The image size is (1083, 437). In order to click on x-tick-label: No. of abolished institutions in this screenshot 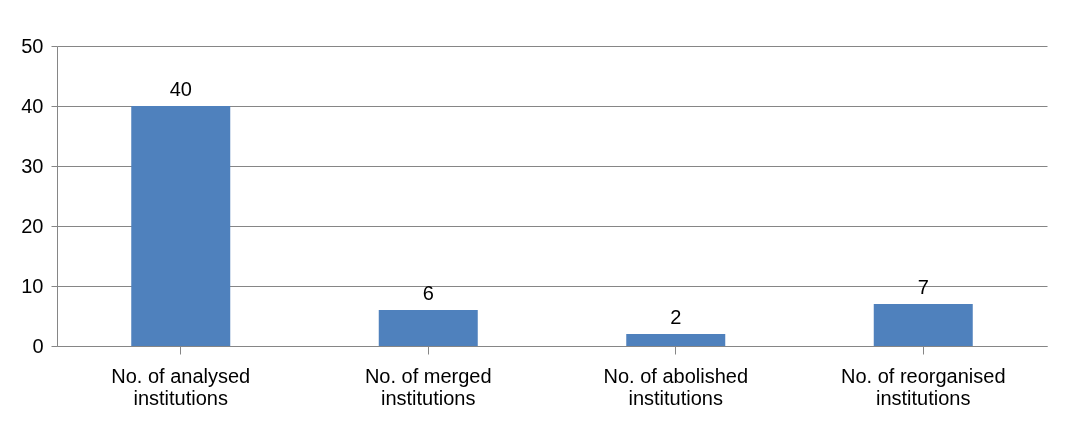, I will do `click(676, 386)`.